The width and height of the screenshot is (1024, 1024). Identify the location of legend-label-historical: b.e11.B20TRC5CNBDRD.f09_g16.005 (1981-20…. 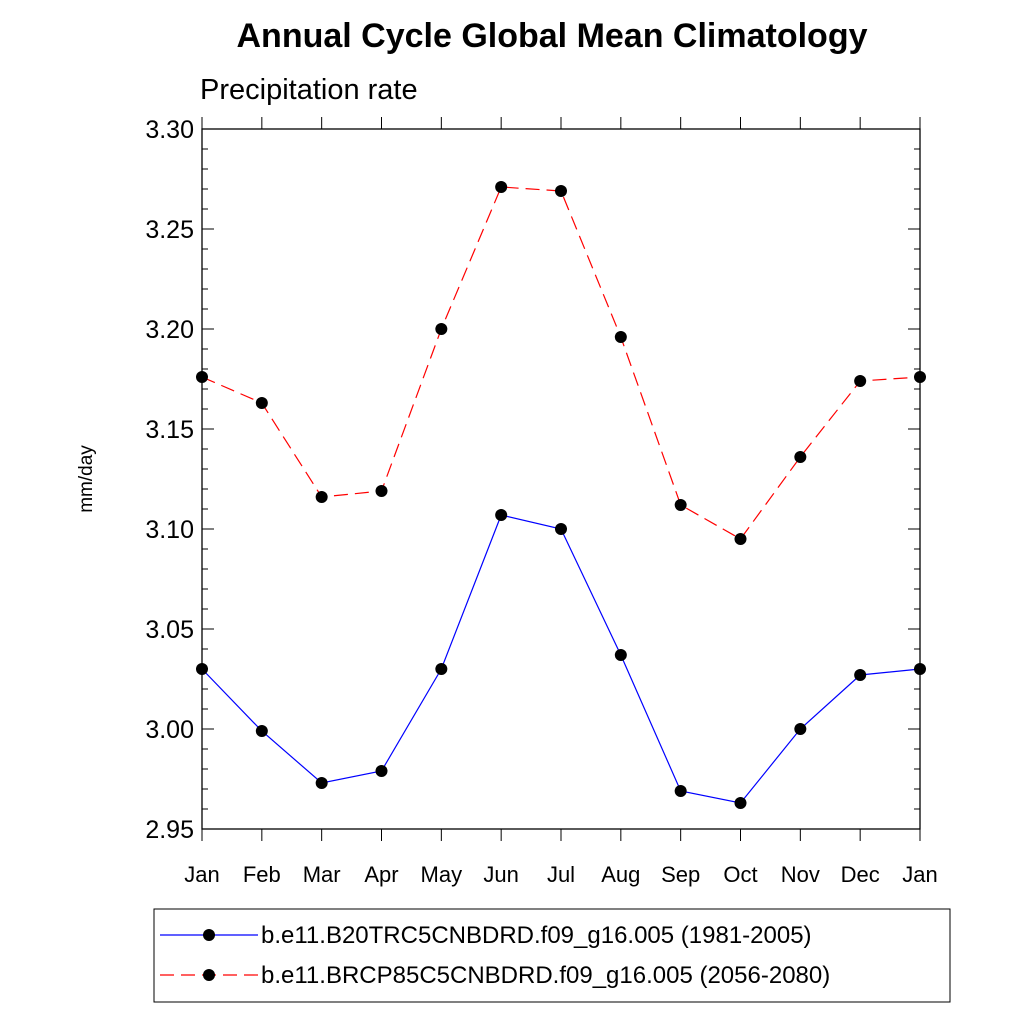
(536, 935).